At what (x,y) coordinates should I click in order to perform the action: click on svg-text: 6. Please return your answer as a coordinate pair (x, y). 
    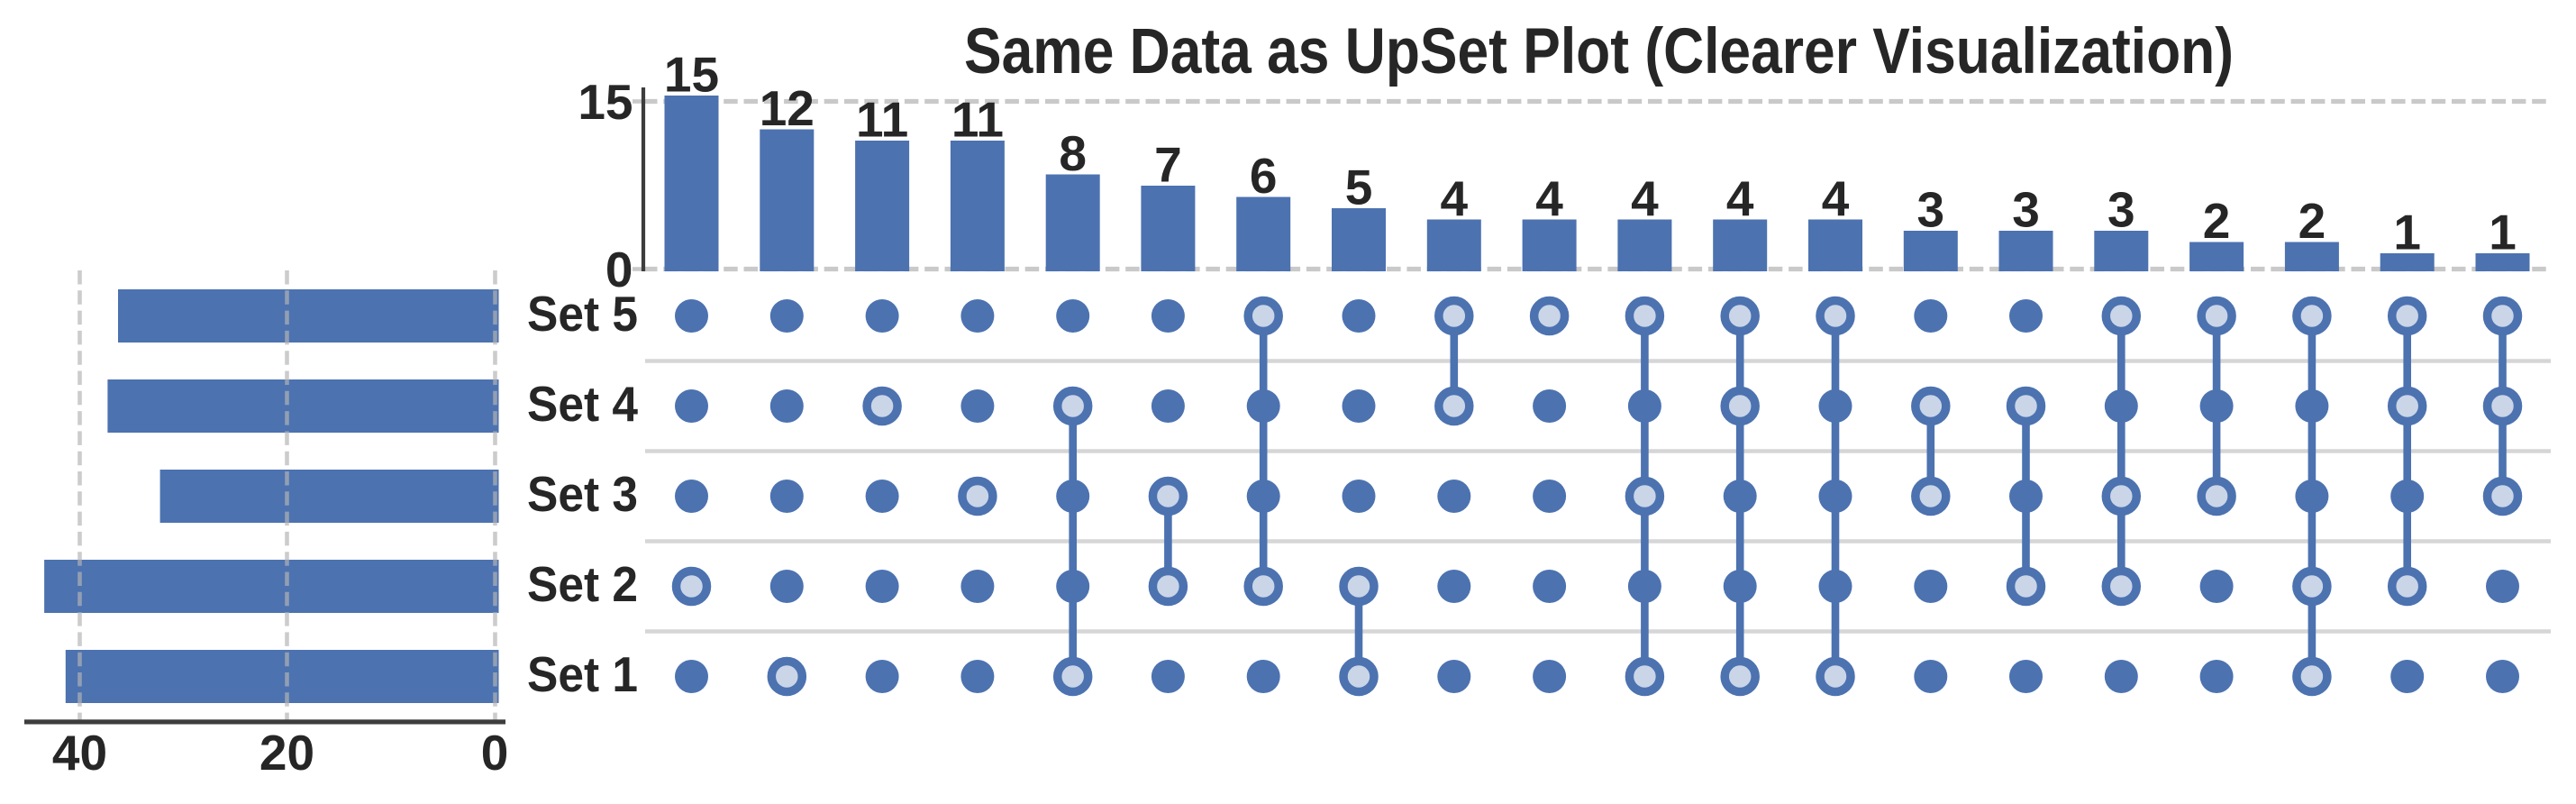
    Looking at the image, I should click on (1264, 176).